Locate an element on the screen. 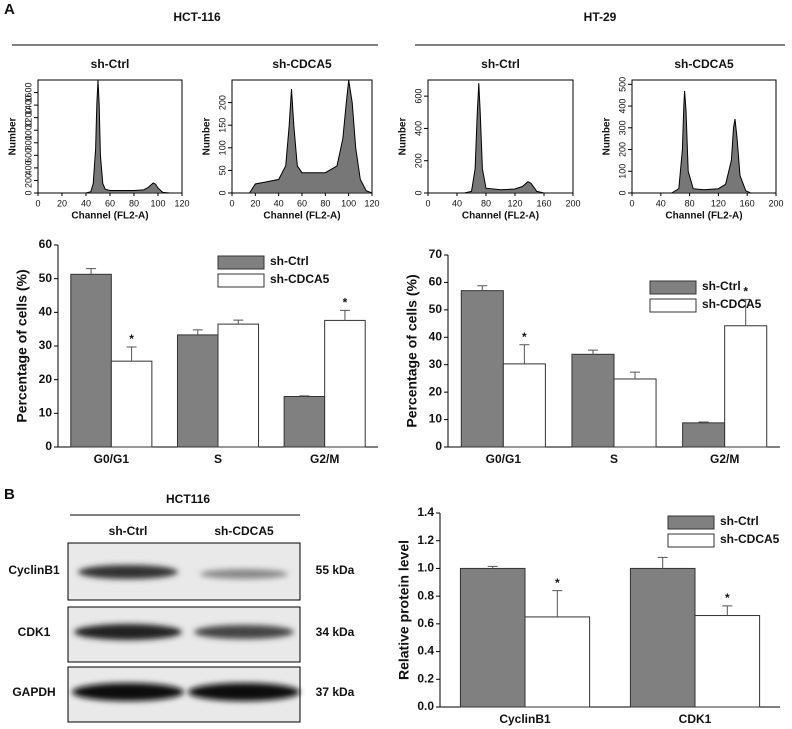 This screenshot has width=792, height=729. y-tick-label: 1.4 is located at coordinates (425, 512).